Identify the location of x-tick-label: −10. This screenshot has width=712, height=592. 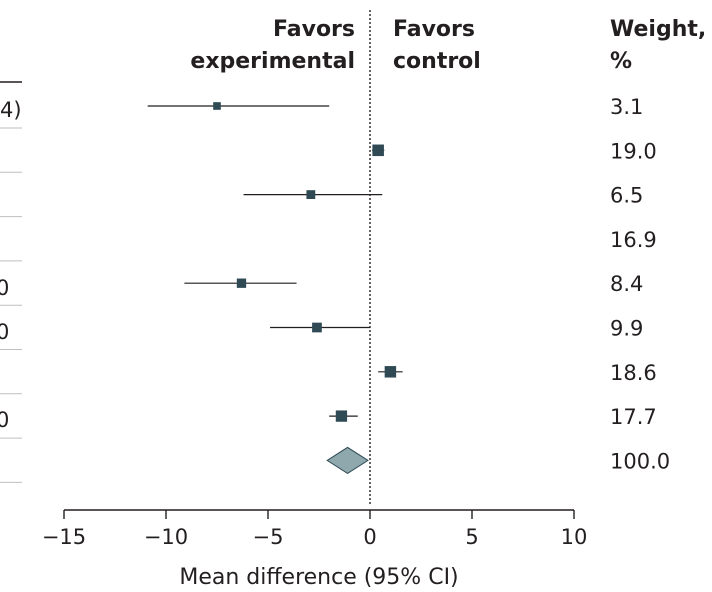
(166, 537).